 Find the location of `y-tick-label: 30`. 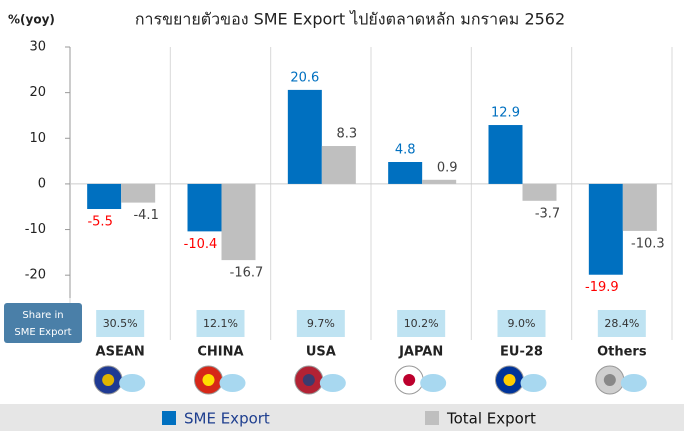

y-tick-label: 30 is located at coordinates (37, 47).